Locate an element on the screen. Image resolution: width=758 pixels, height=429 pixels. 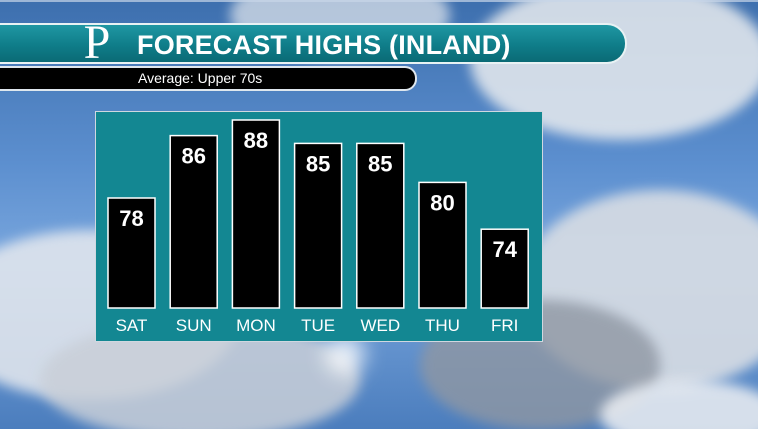
bar-sat is located at coordinates (131, 253).